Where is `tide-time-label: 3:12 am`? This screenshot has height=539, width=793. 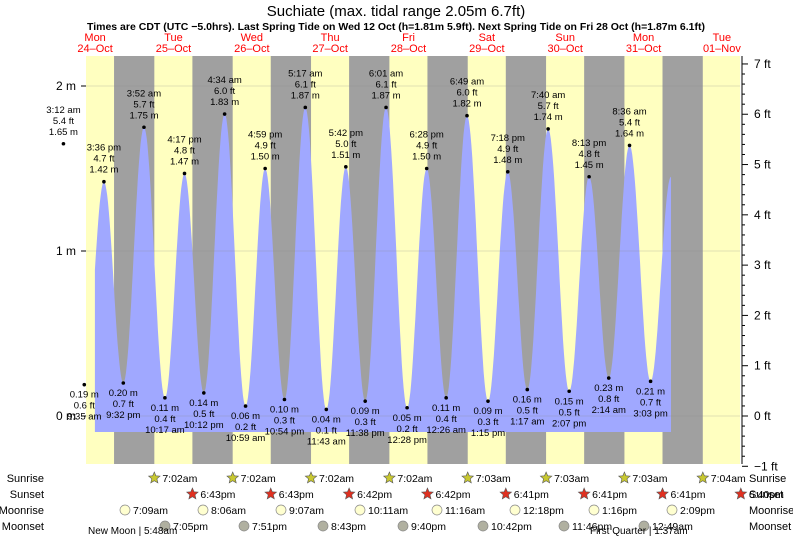
tide-time-label: 3:12 am is located at coordinates (63, 110).